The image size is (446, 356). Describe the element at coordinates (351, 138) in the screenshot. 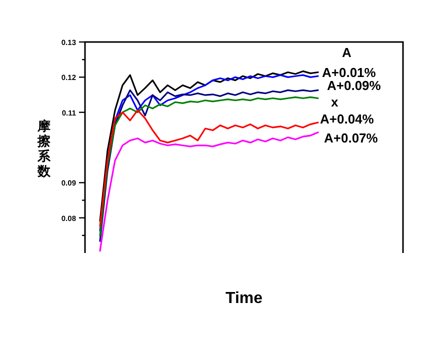

I see `series-label: A+0.07%` at that location.